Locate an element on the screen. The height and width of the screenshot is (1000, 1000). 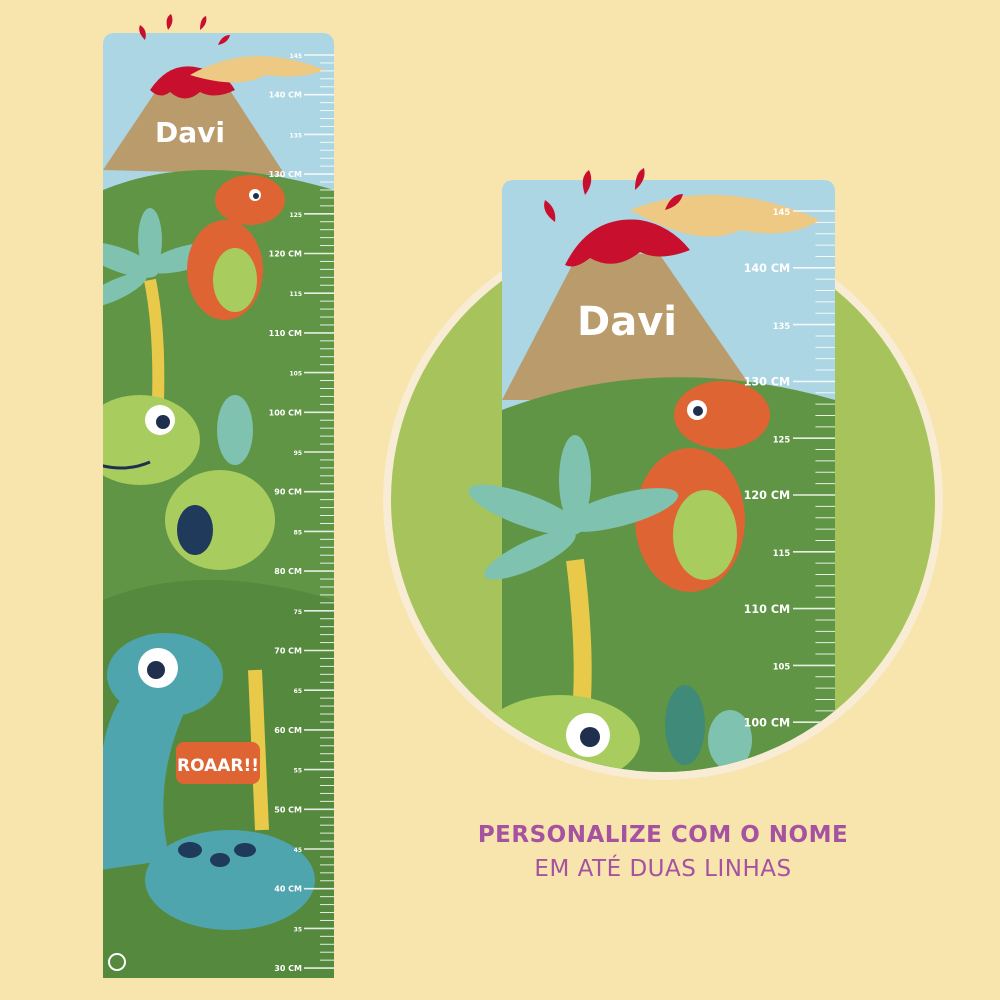
ruler-label: 30 CM is located at coordinates (288, 968).